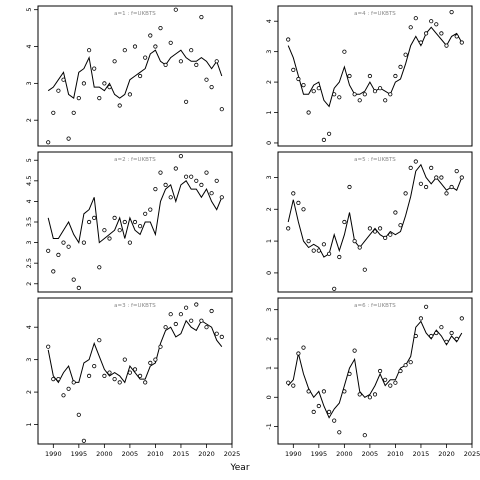 The width and height of the screenshot is (480, 480). Describe the element at coordinates (155, 454) in the screenshot. I see `x-tick-label: 2010` at that location.